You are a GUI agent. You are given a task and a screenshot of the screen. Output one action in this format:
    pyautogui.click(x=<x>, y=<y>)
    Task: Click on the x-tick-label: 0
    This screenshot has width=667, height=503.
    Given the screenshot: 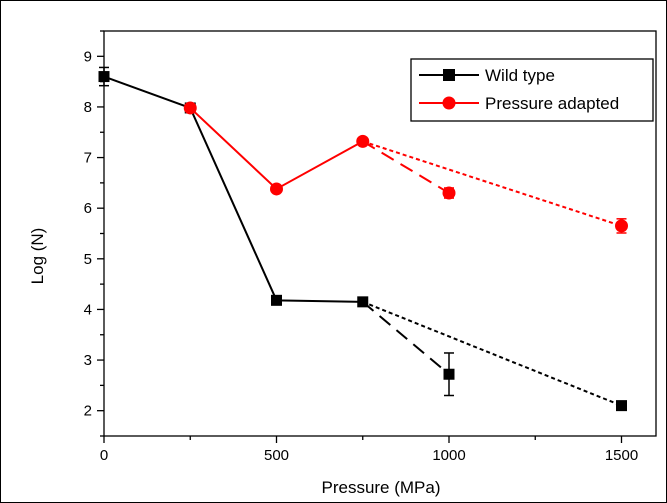 What is the action you would take?
    pyautogui.click(x=104, y=455)
    